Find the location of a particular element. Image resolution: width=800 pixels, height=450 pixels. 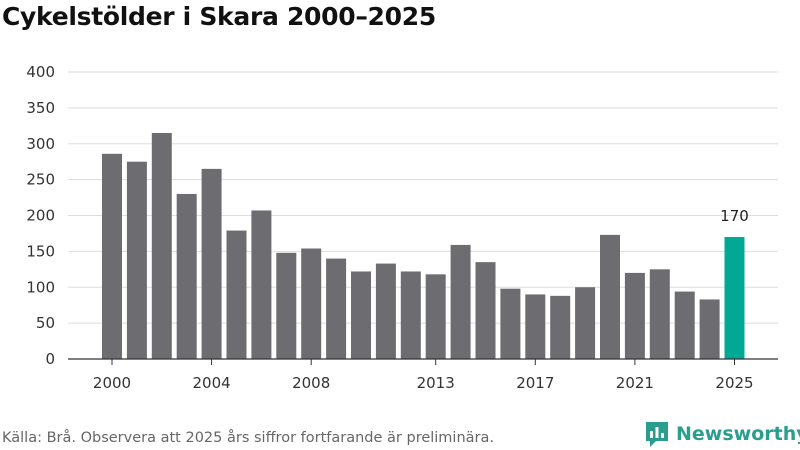

bar-2018 is located at coordinates (560, 327).